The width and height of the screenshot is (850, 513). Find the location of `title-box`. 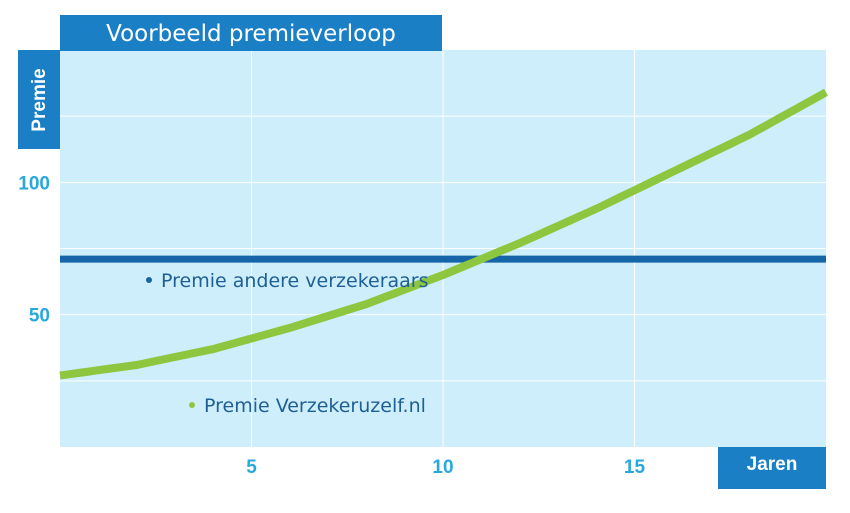

title-box is located at coordinates (251, 33).